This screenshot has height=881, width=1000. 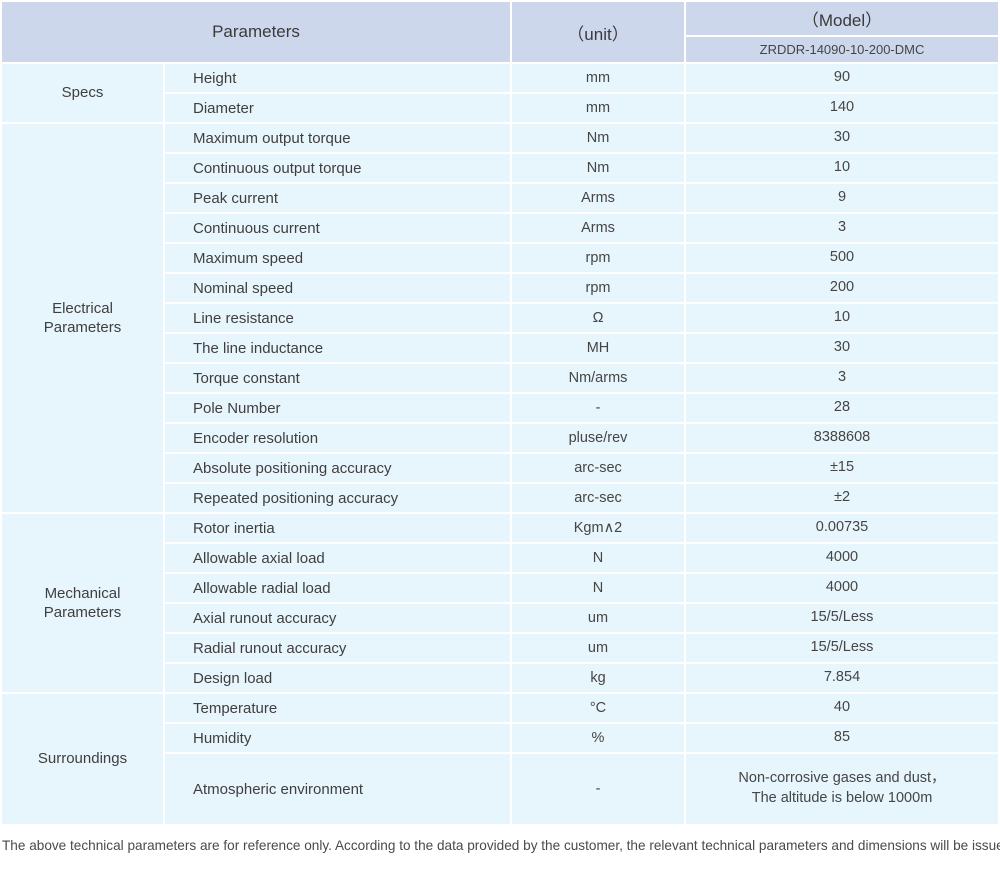 I want to click on value-cell: 8388608, so click(x=842, y=438).